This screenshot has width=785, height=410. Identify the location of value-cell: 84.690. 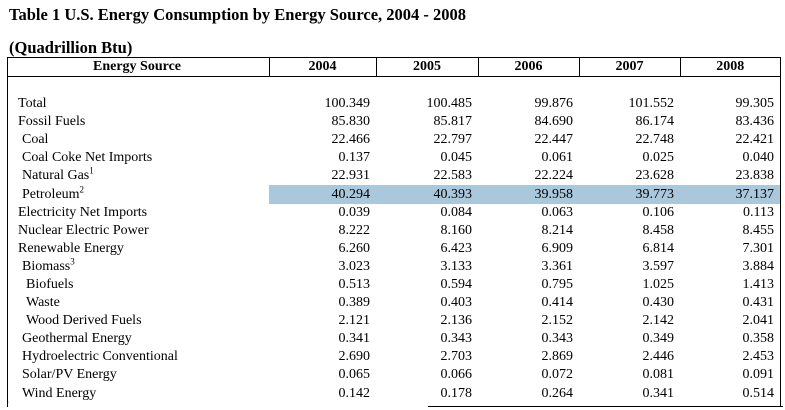
(554, 122).